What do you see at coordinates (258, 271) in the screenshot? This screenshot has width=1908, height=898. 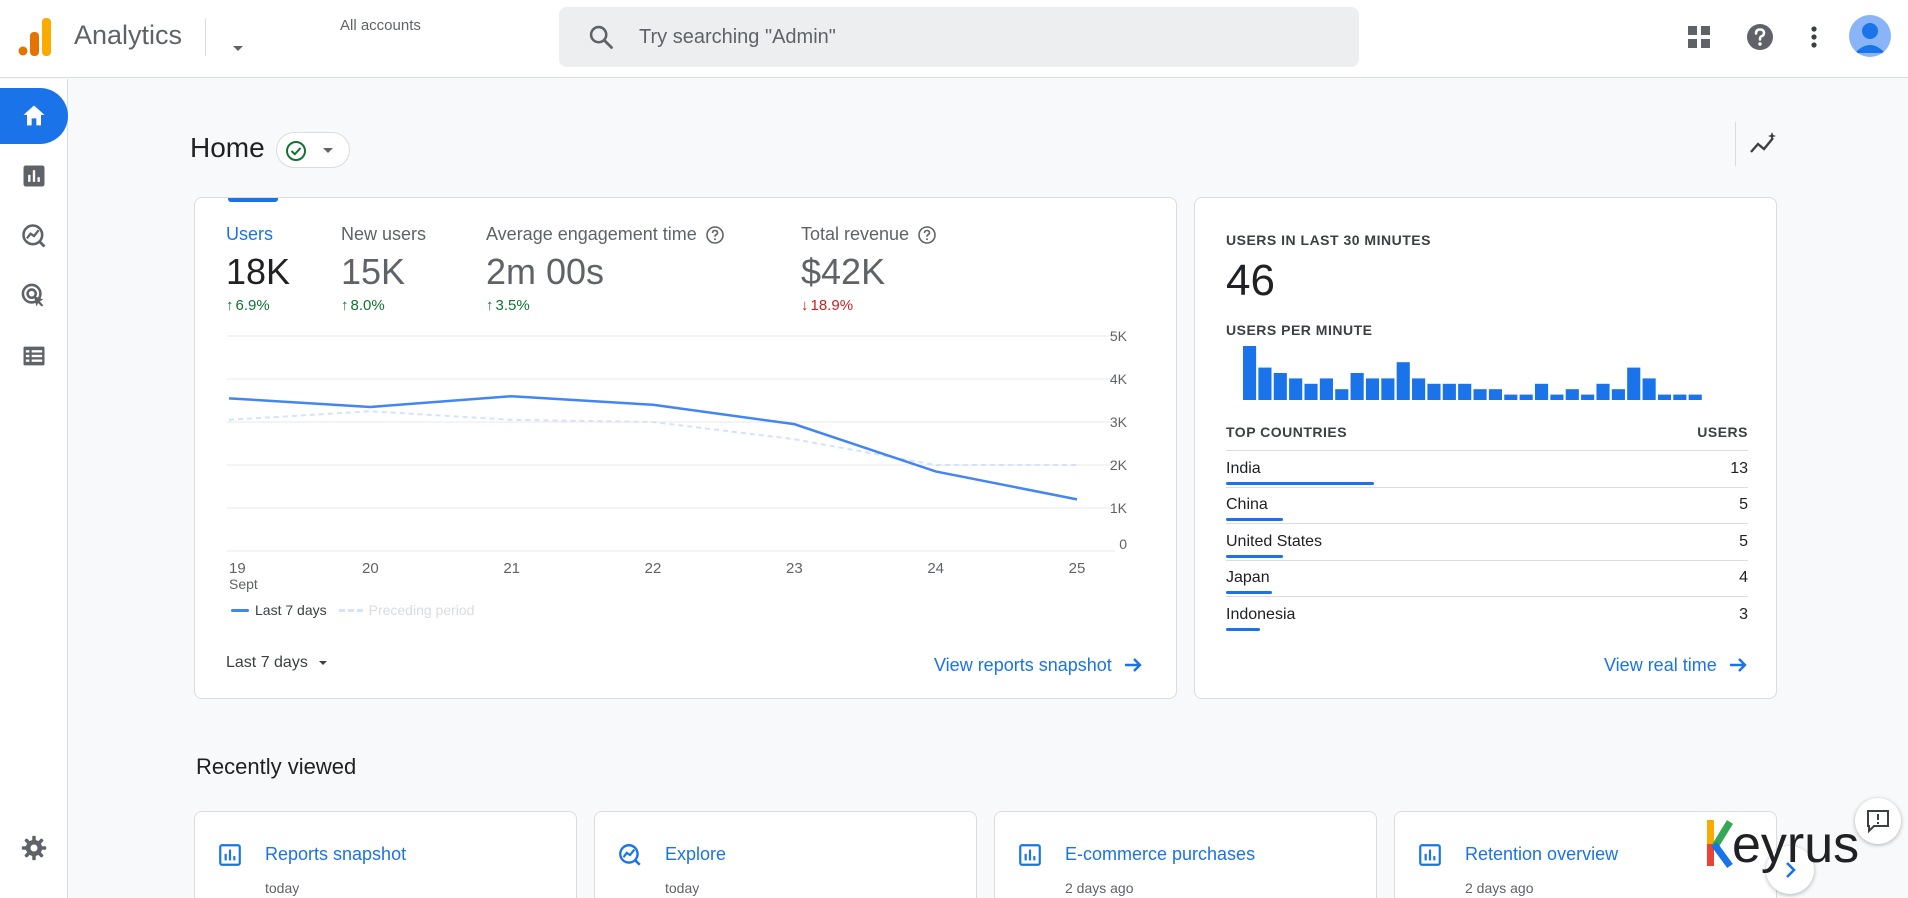 I see `metric-value: 18K` at bounding box center [258, 271].